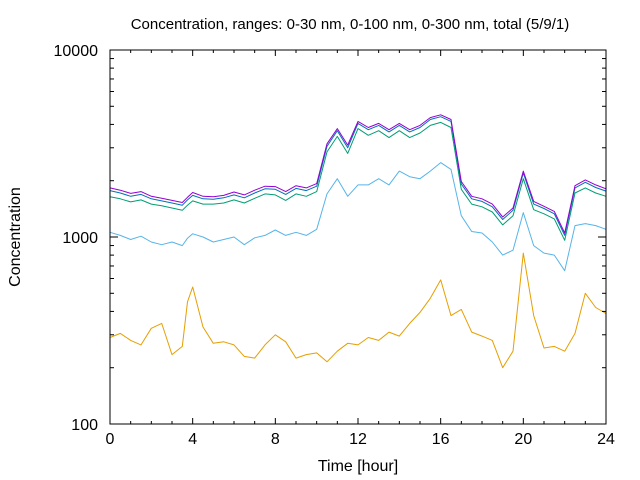  What do you see at coordinates (523, 439) in the screenshot?
I see `x-tick-label: 20` at bounding box center [523, 439].